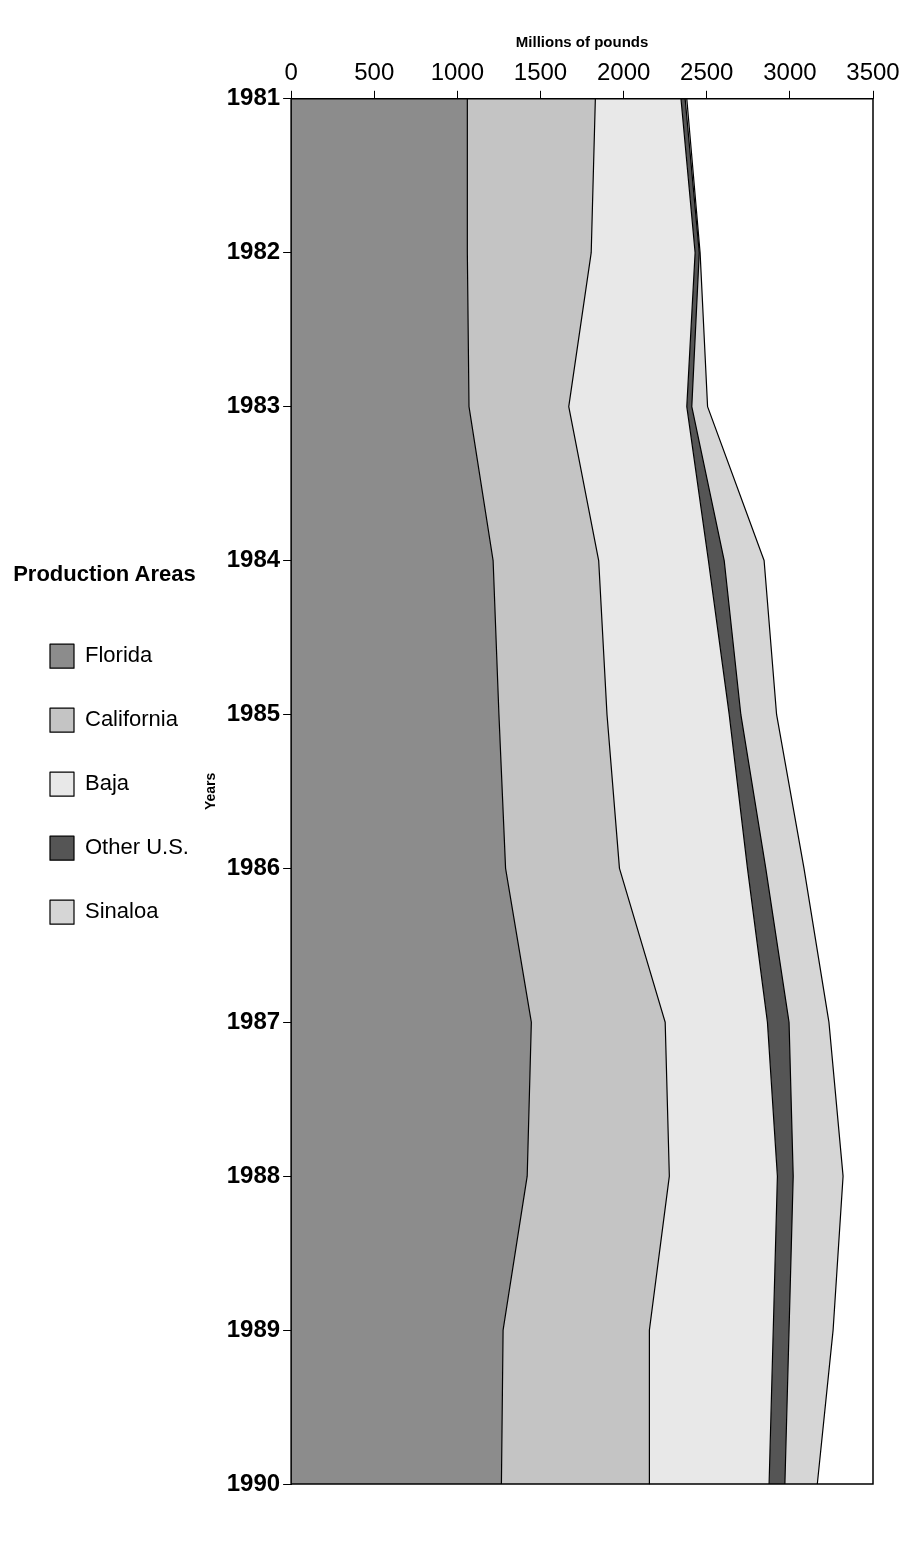 Image resolution: width=913 pixels, height=1554 pixels. What do you see at coordinates (873, 72) in the screenshot?
I see `x-tick-label: 3500` at bounding box center [873, 72].